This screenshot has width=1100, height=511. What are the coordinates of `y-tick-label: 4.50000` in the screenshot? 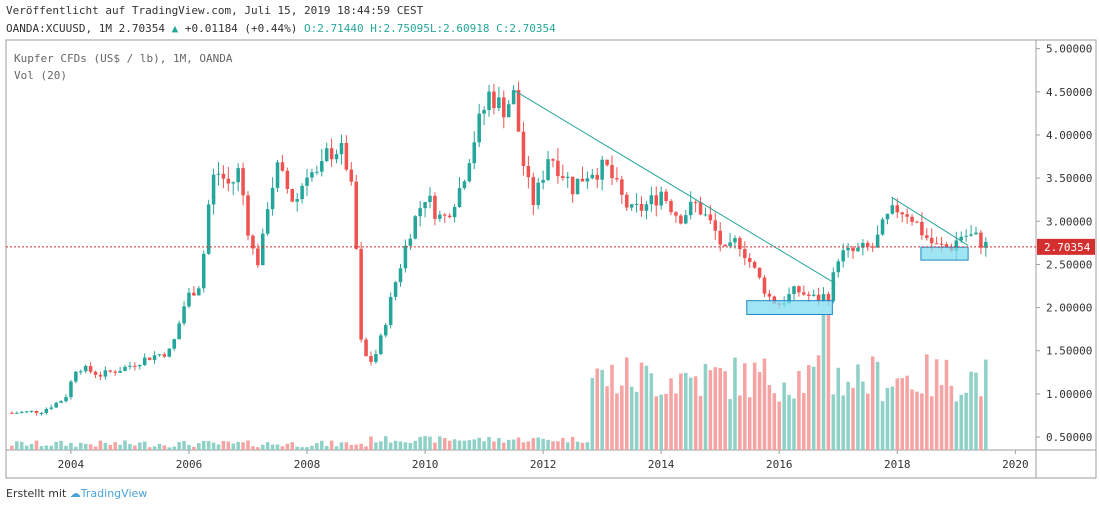 It's located at (1069, 92).